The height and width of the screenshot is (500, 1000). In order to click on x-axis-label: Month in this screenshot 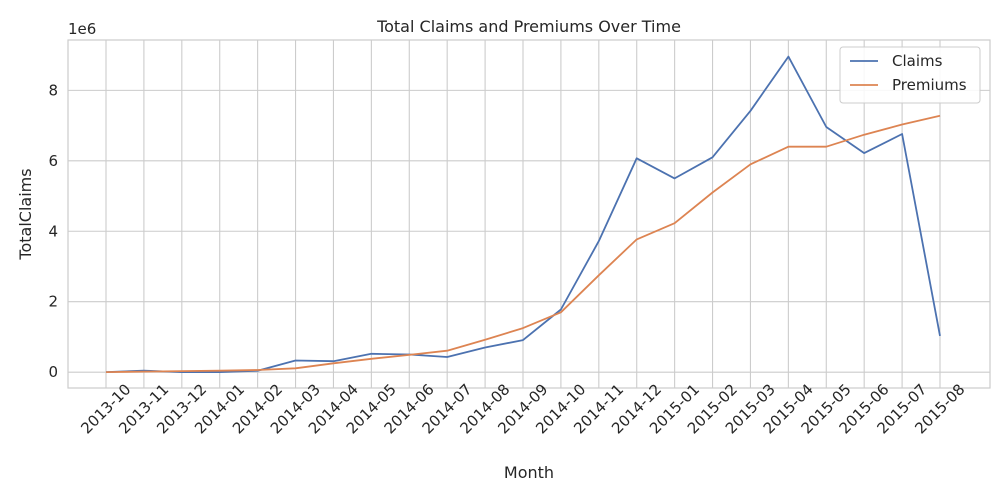, I will do `click(529, 472)`.